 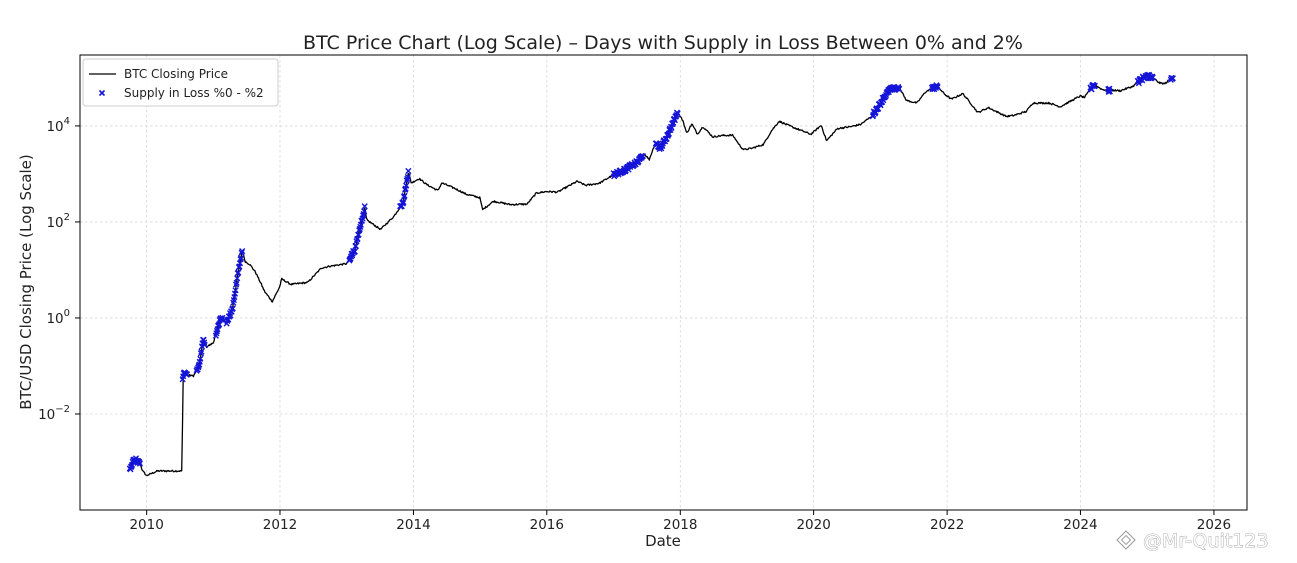 What do you see at coordinates (1214, 525) in the screenshot?
I see `x-tick-label: 2026` at bounding box center [1214, 525].